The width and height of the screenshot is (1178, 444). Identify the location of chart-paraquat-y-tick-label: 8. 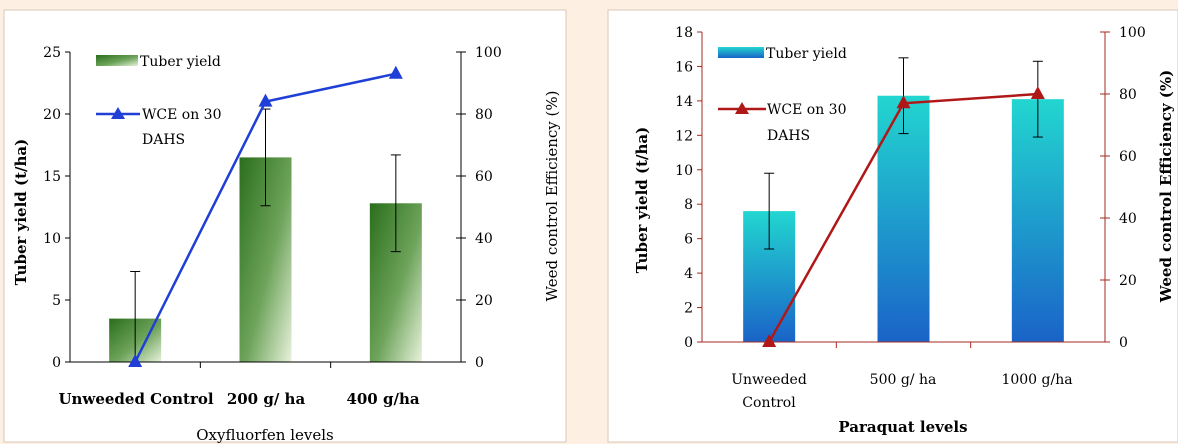
(688, 205).